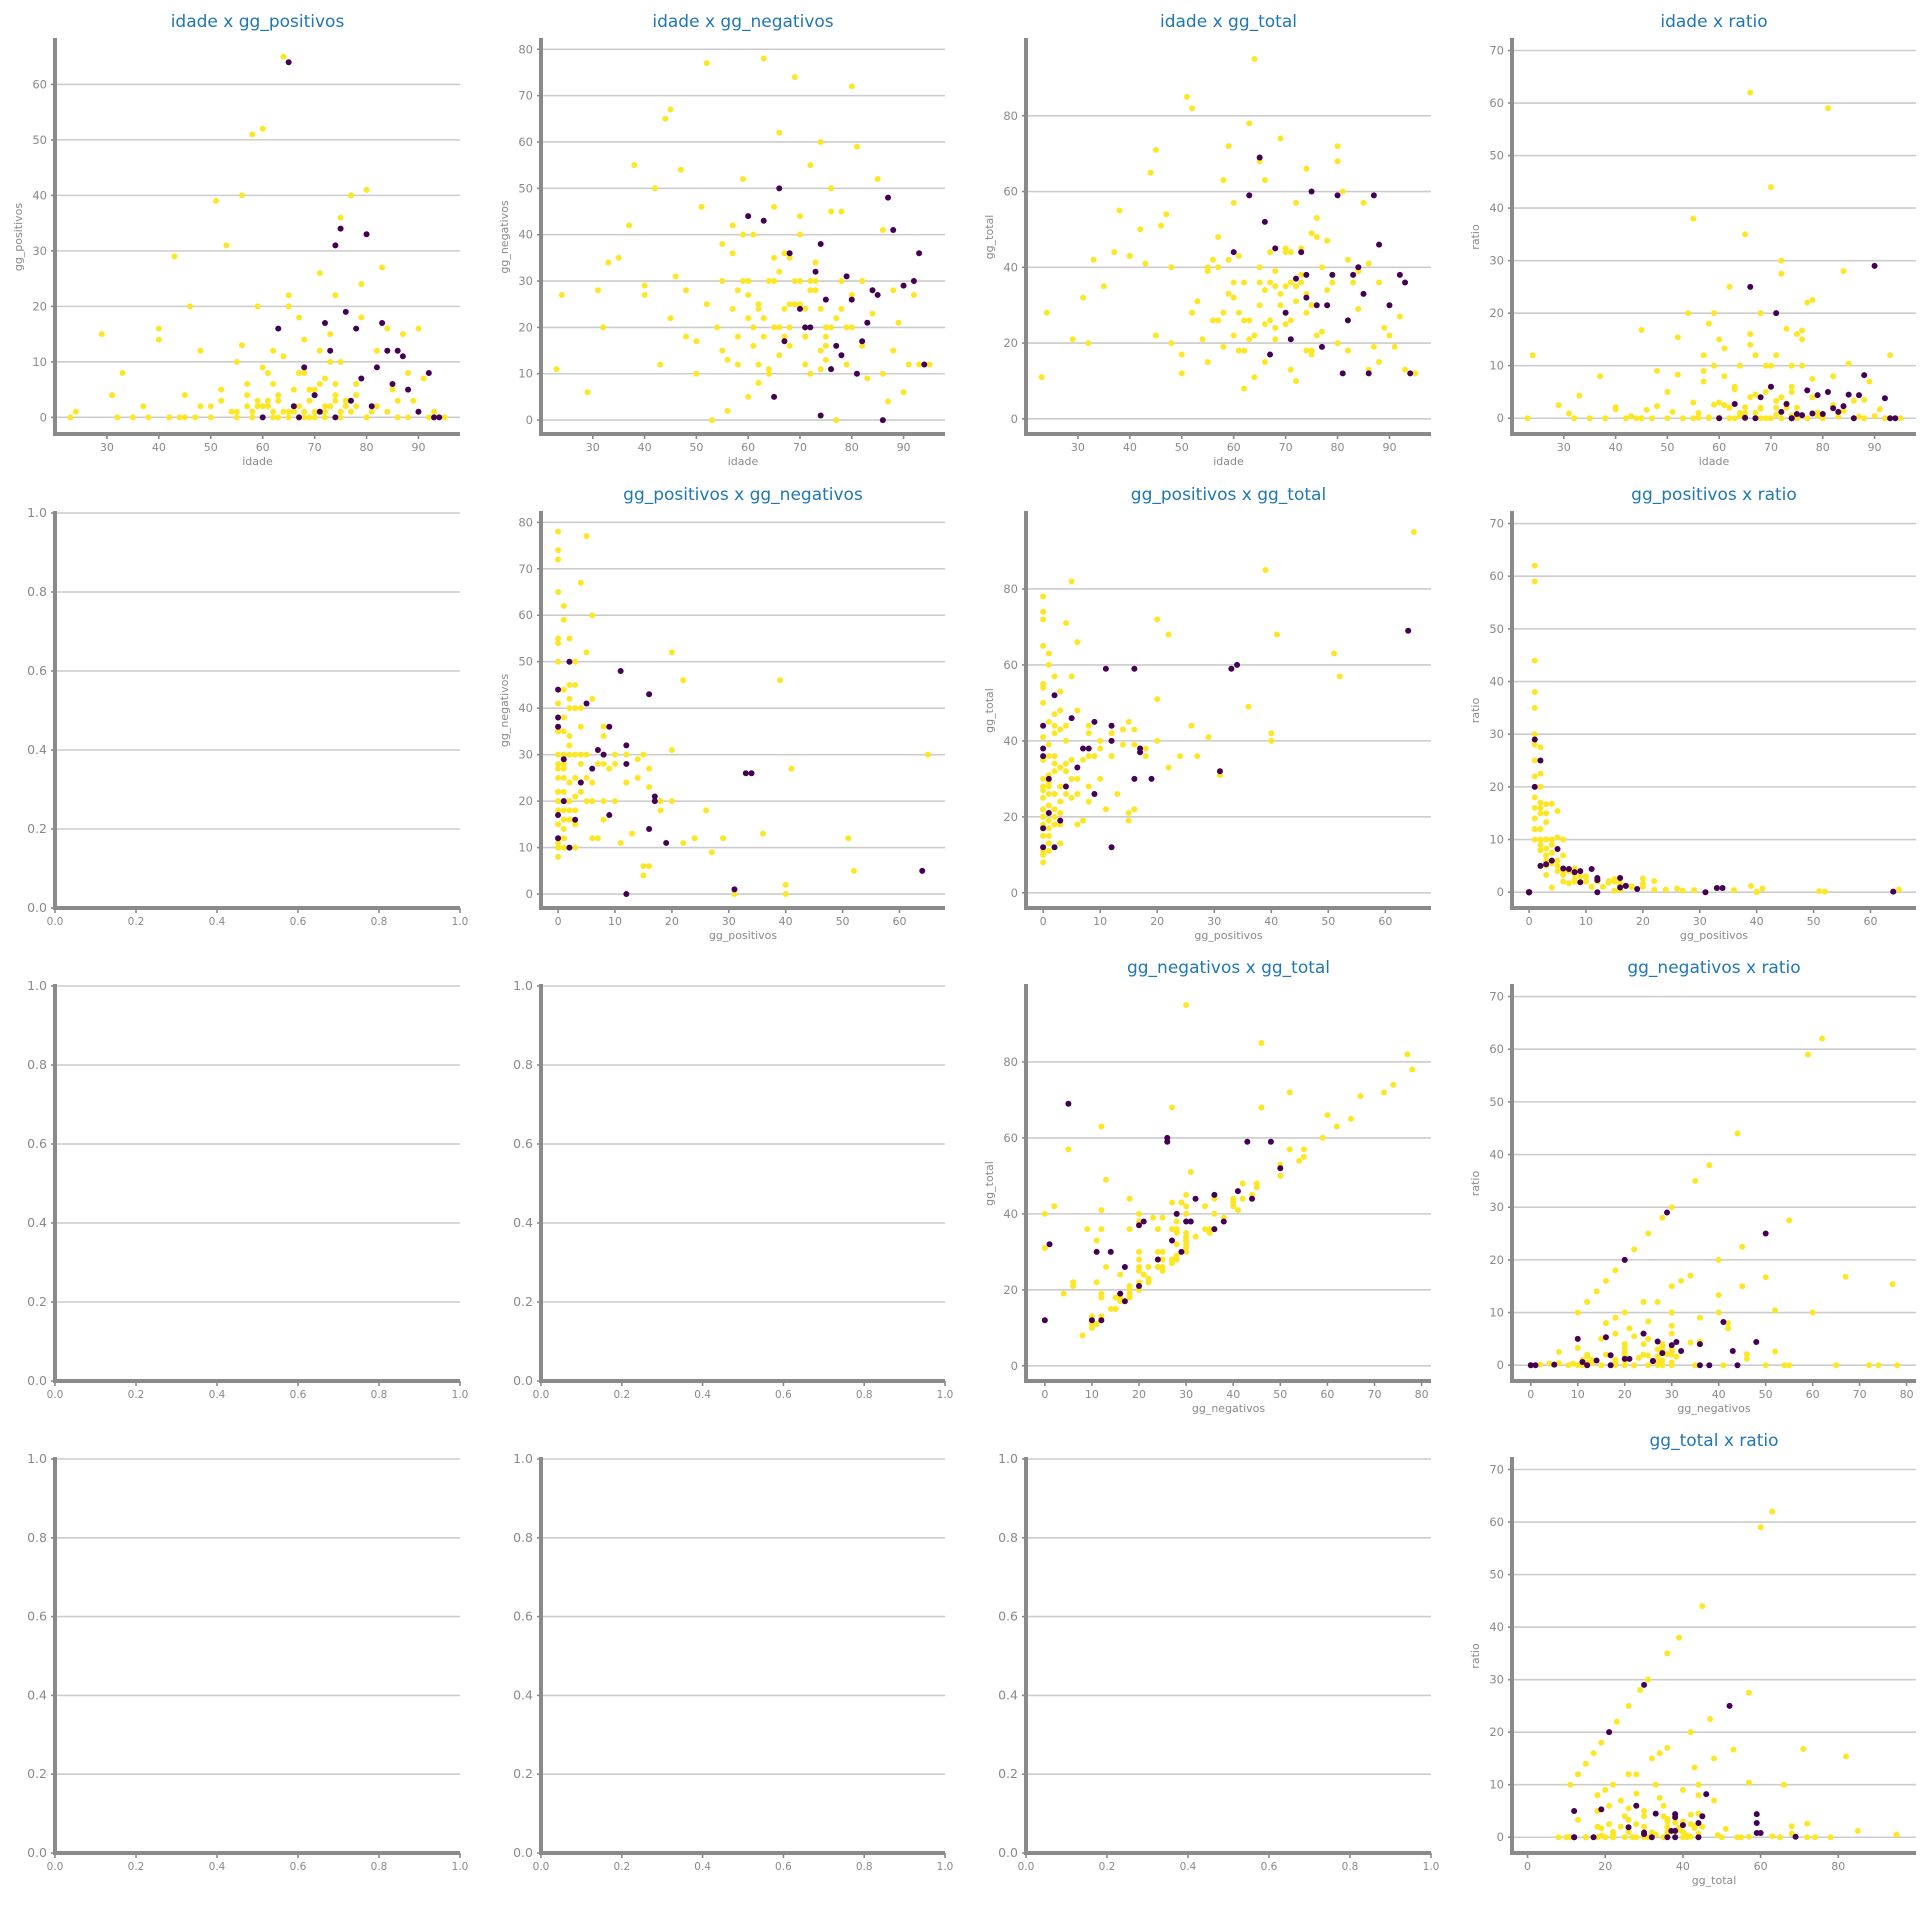 The width and height of the screenshot is (1929, 1905). I want to click on y-tick-label: 0.8, so click(523, 1064).